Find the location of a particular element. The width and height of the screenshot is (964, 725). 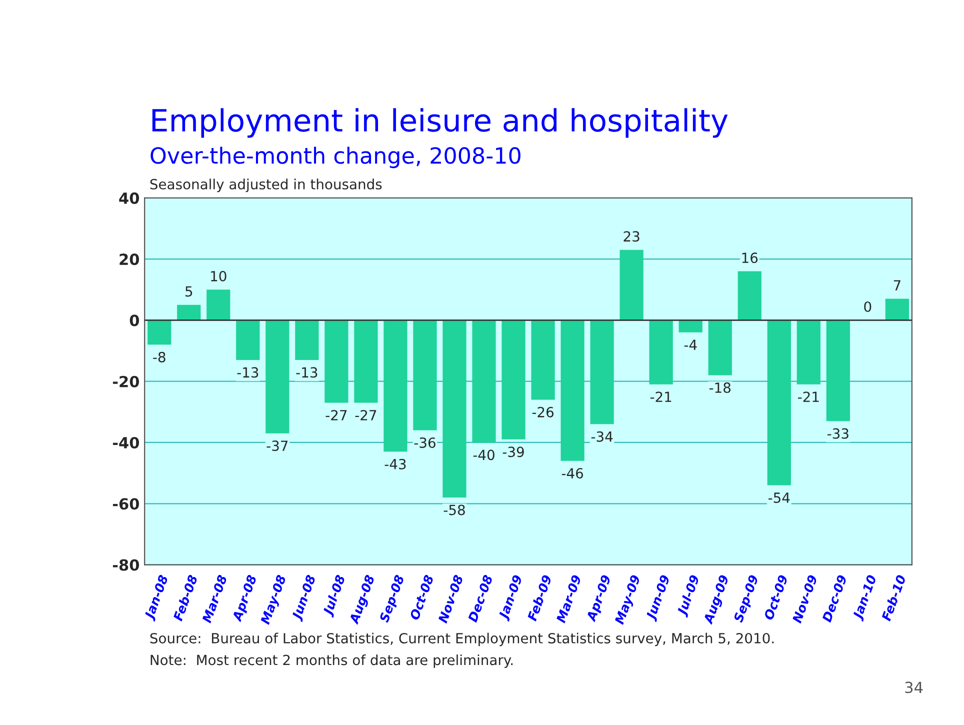

y-axis-title: Seasonally adjusted in thousands is located at coordinates (266, 185).